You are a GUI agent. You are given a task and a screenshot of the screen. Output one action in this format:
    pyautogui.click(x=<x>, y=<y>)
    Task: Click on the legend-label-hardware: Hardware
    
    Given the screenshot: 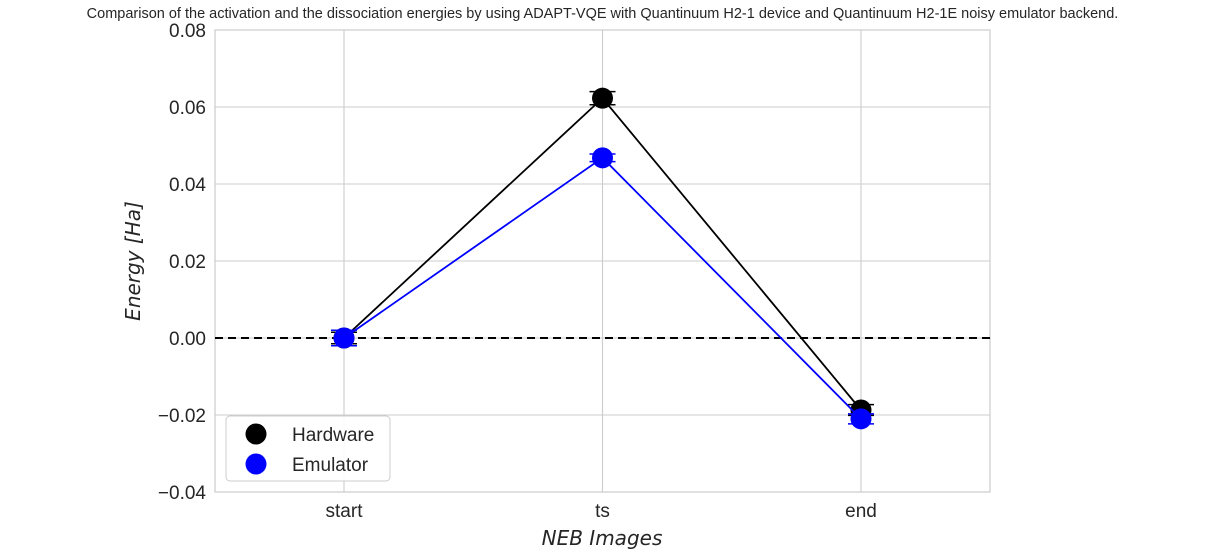 What is the action you would take?
    pyautogui.click(x=333, y=435)
    